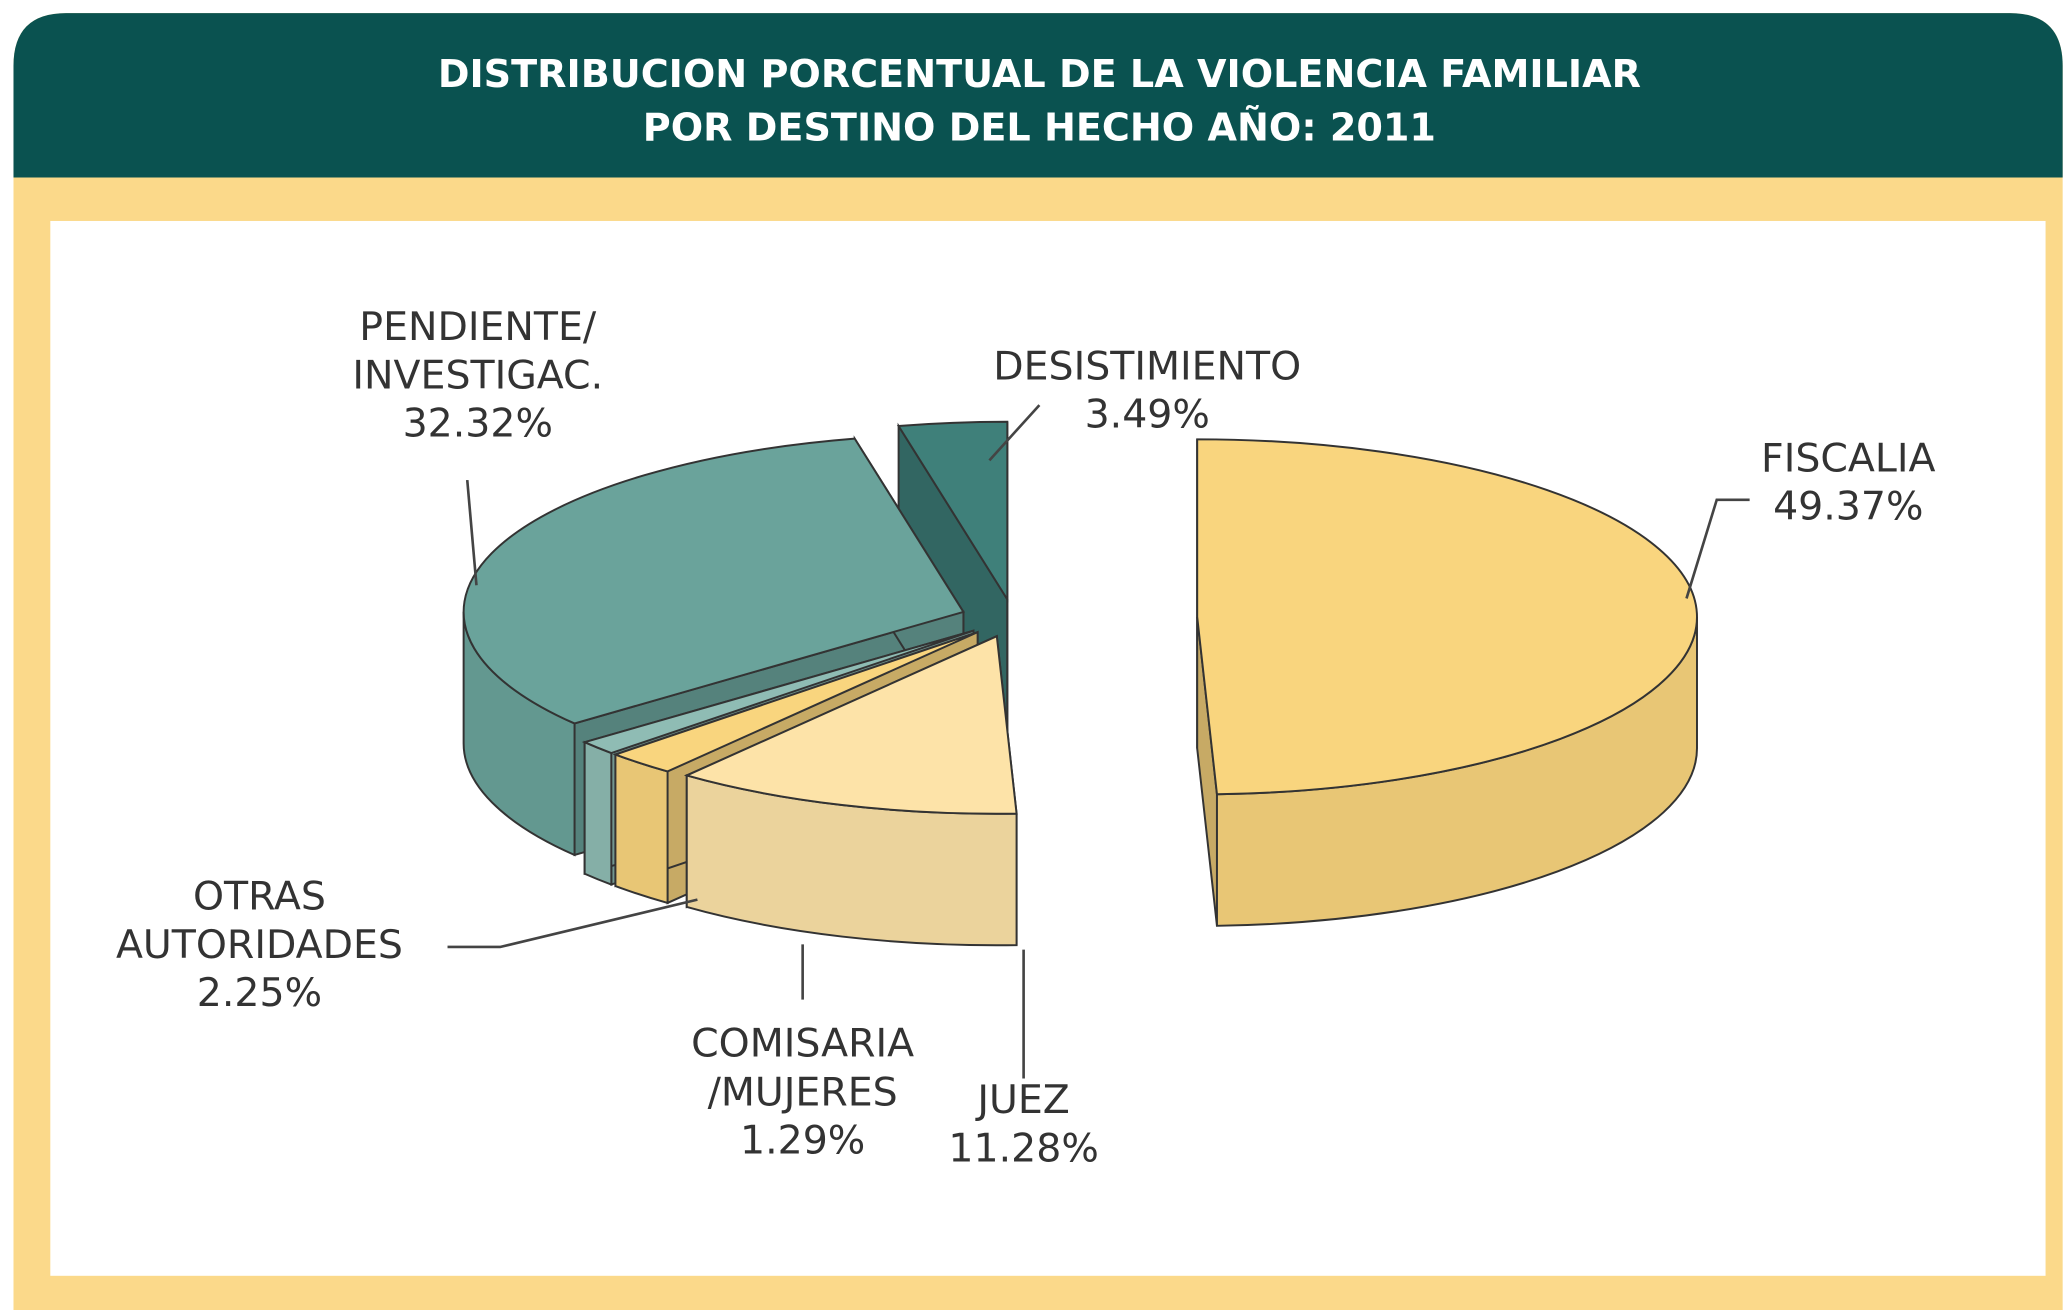 The width and height of the screenshot is (2063, 1310). Describe the element at coordinates (1023, 1148) in the screenshot. I see `value-label: 11.28%` at that location.